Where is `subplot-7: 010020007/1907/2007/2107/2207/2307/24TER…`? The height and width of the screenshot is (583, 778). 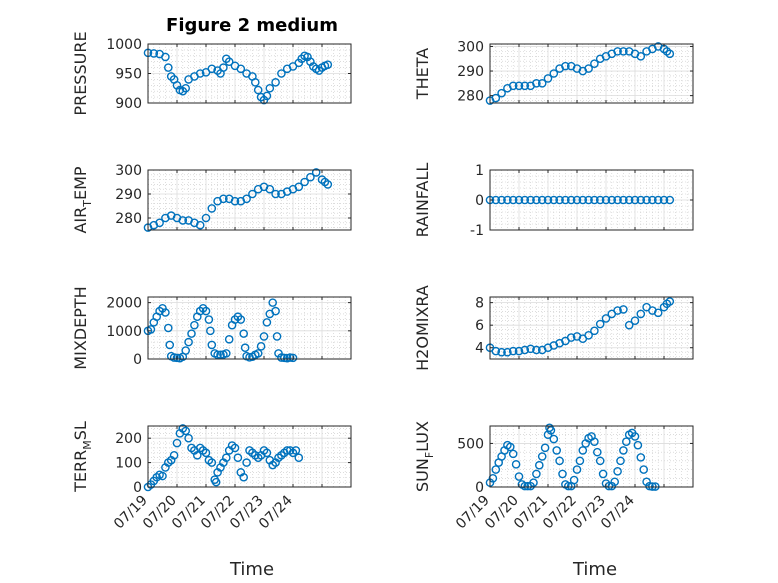
subplot-7: 010020007/1907/2007/2107/2207/2307/24TER… is located at coordinates (211, 476).